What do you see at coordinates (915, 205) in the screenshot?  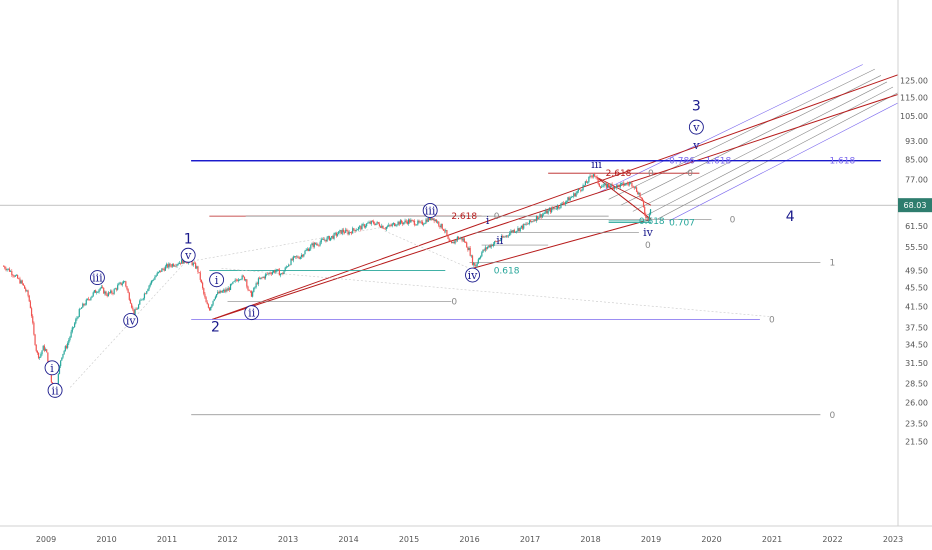 I see `last-price-label: 68.03` at bounding box center [915, 205].